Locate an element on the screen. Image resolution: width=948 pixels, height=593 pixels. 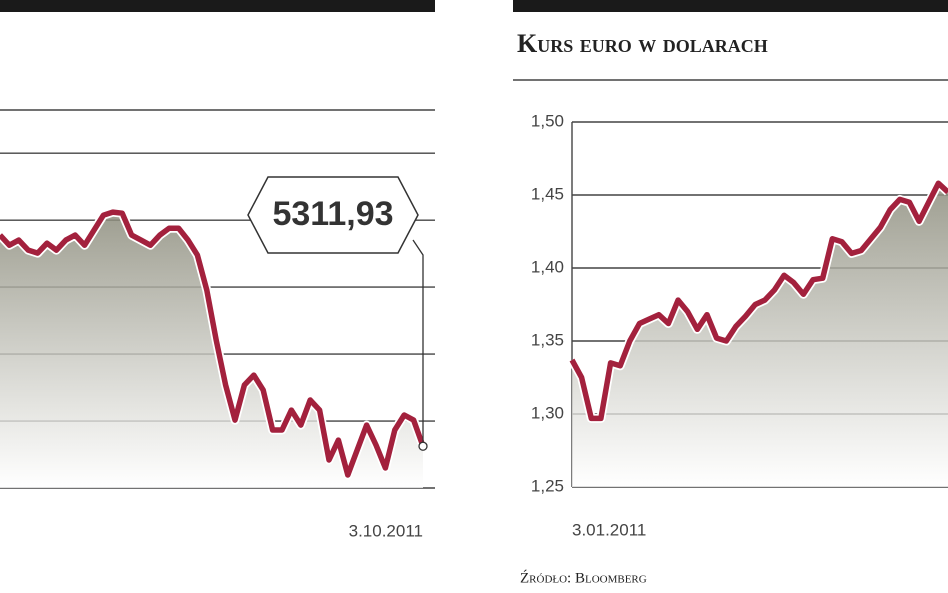
y-tick-label: 1,35 is located at coordinates (547, 339).